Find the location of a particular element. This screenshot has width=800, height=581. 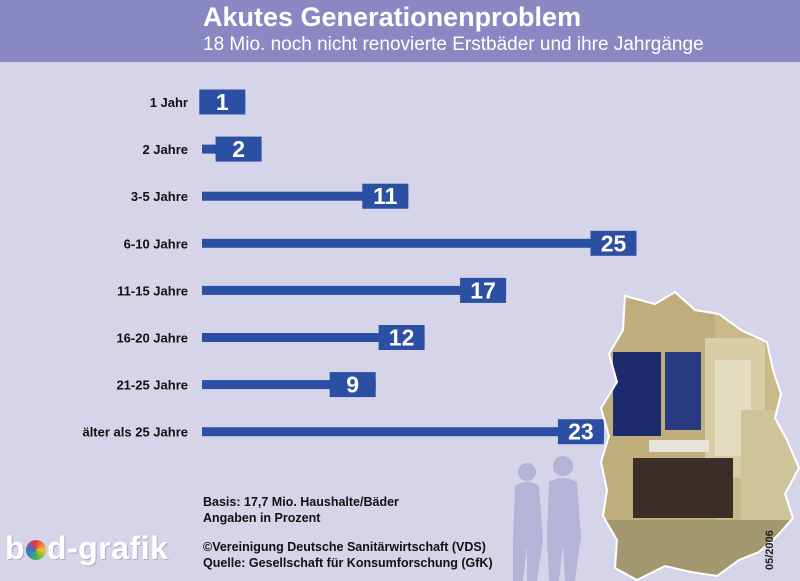

bad-grafik-logo: b d-grafik is located at coordinates (86, 548).